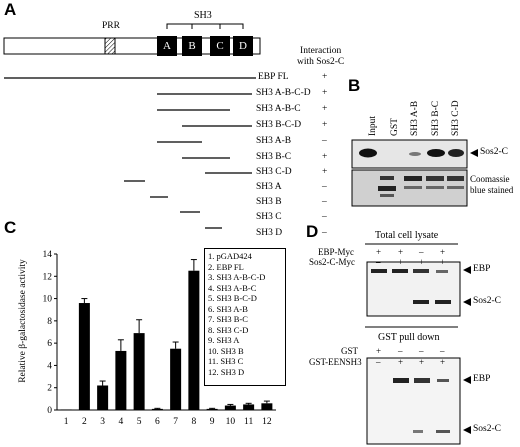 The image size is (520, 447). What do you see at coordinates (10, 227) in the screenshot?
I see `panel-c-letter: C` at bounding box center [10, 227].